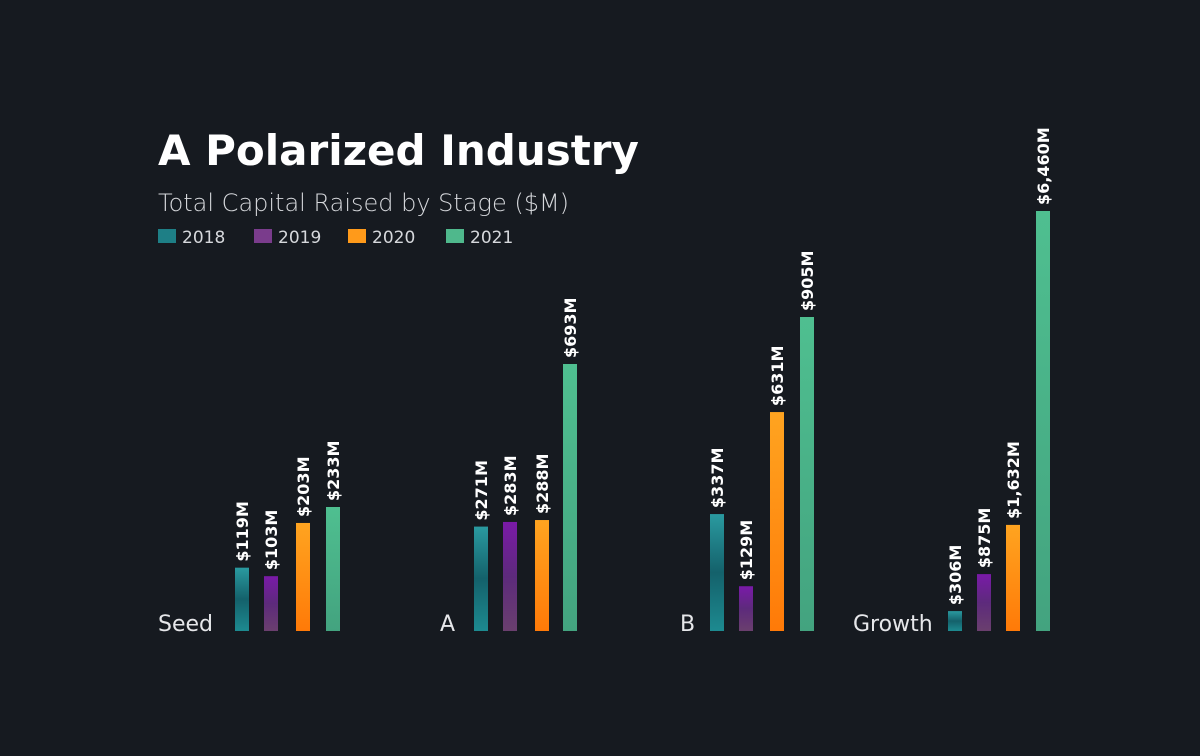 Image resolution: width=1200 pixels, height=756 pixels. I want to click on data-label-growth-2021: $6,460M, so click(1043, 166).